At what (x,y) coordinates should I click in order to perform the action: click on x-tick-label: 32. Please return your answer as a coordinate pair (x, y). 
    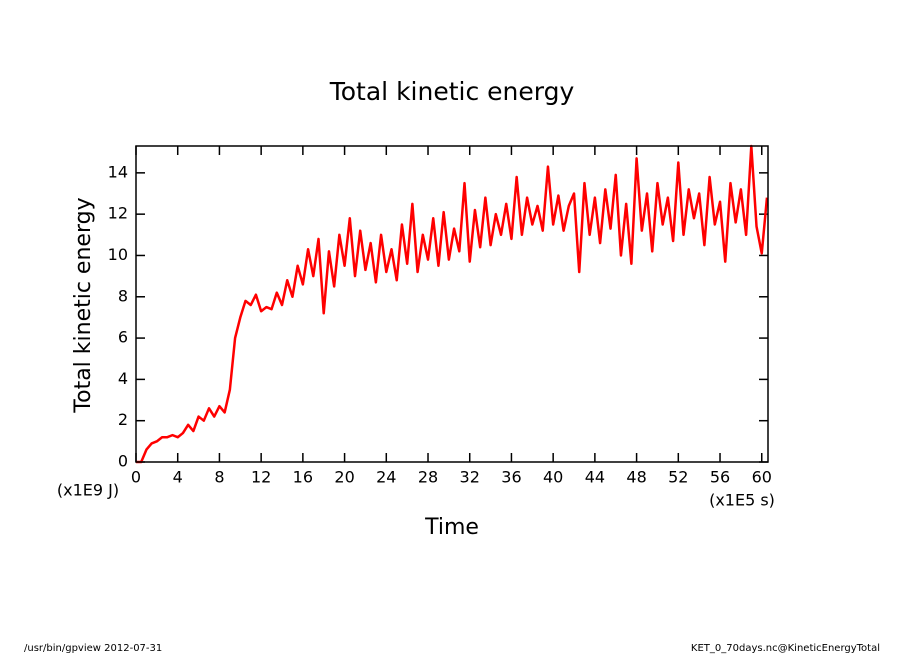
    Looking at the image, I should click on (470, 477).